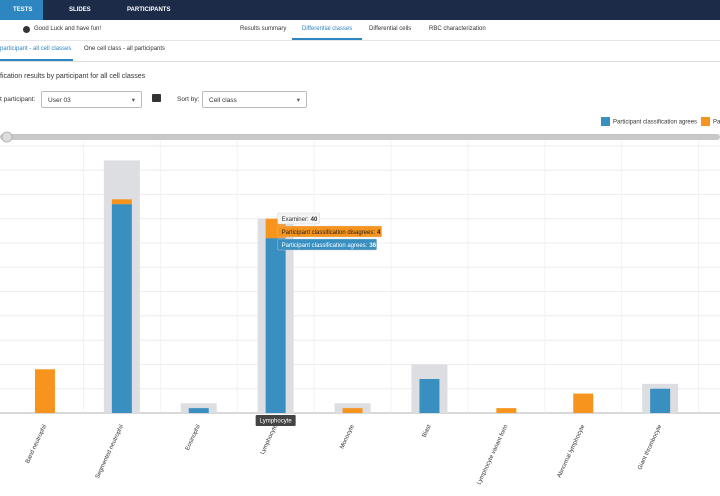  Describe the element at coordinates (360, 10) in the screenshot. I see `top-nav: TESTS SLIDES PARTICIPANTS` at that location.